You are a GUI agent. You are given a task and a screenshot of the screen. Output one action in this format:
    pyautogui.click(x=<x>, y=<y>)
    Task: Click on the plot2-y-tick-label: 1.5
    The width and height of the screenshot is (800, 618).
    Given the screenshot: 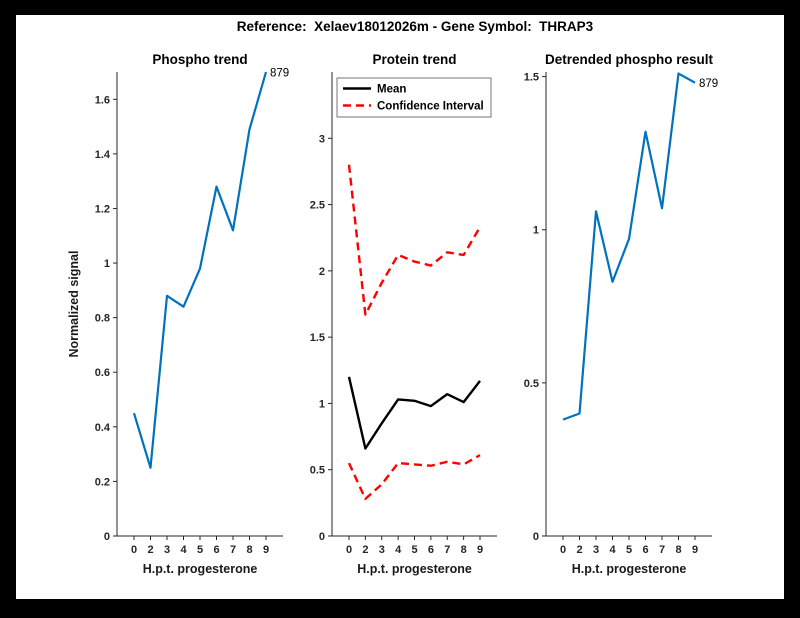 What is the action you would take?
    pyautogui.click(x=317, y=338)
    